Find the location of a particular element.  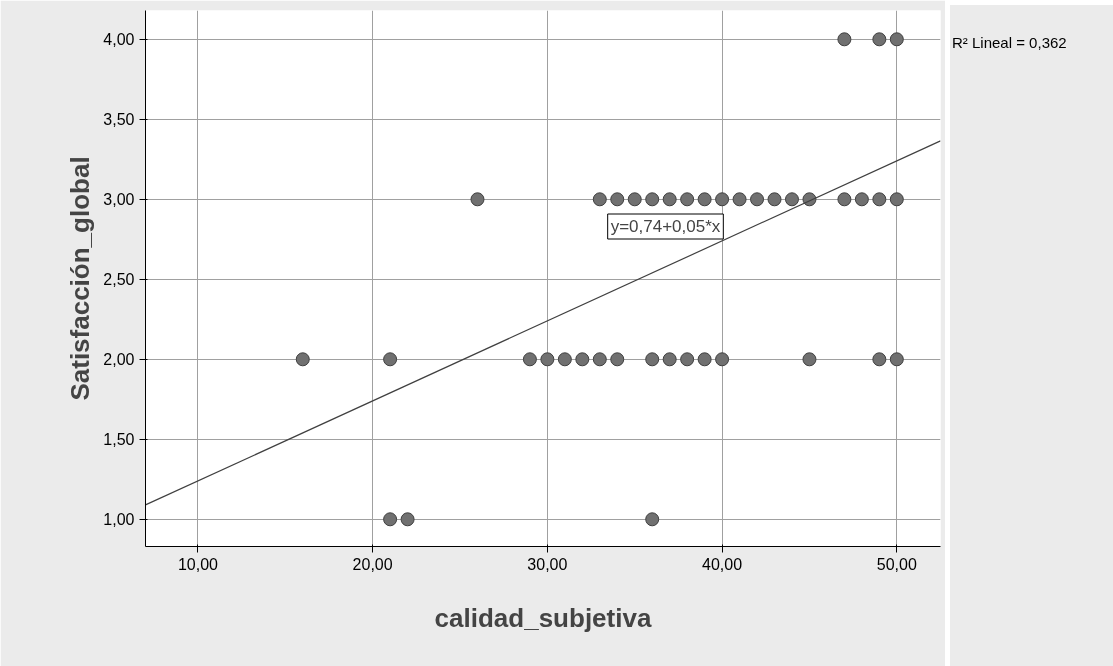

x-tick-label: 30,00 is located at coordinates (547, 564).